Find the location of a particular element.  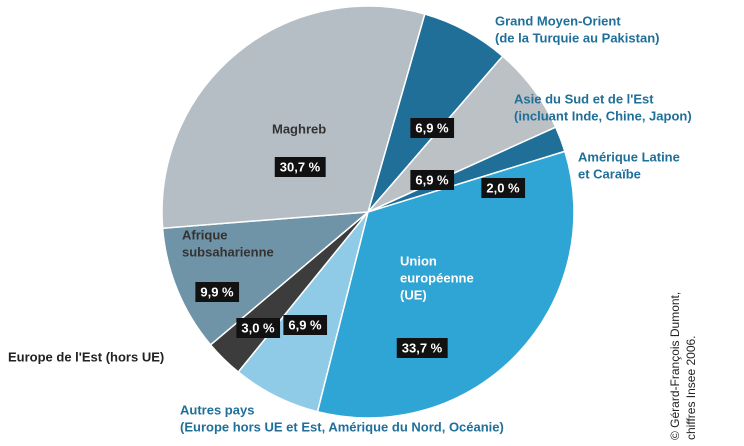

slice-name: européenne is located at coordinates (437, 277).